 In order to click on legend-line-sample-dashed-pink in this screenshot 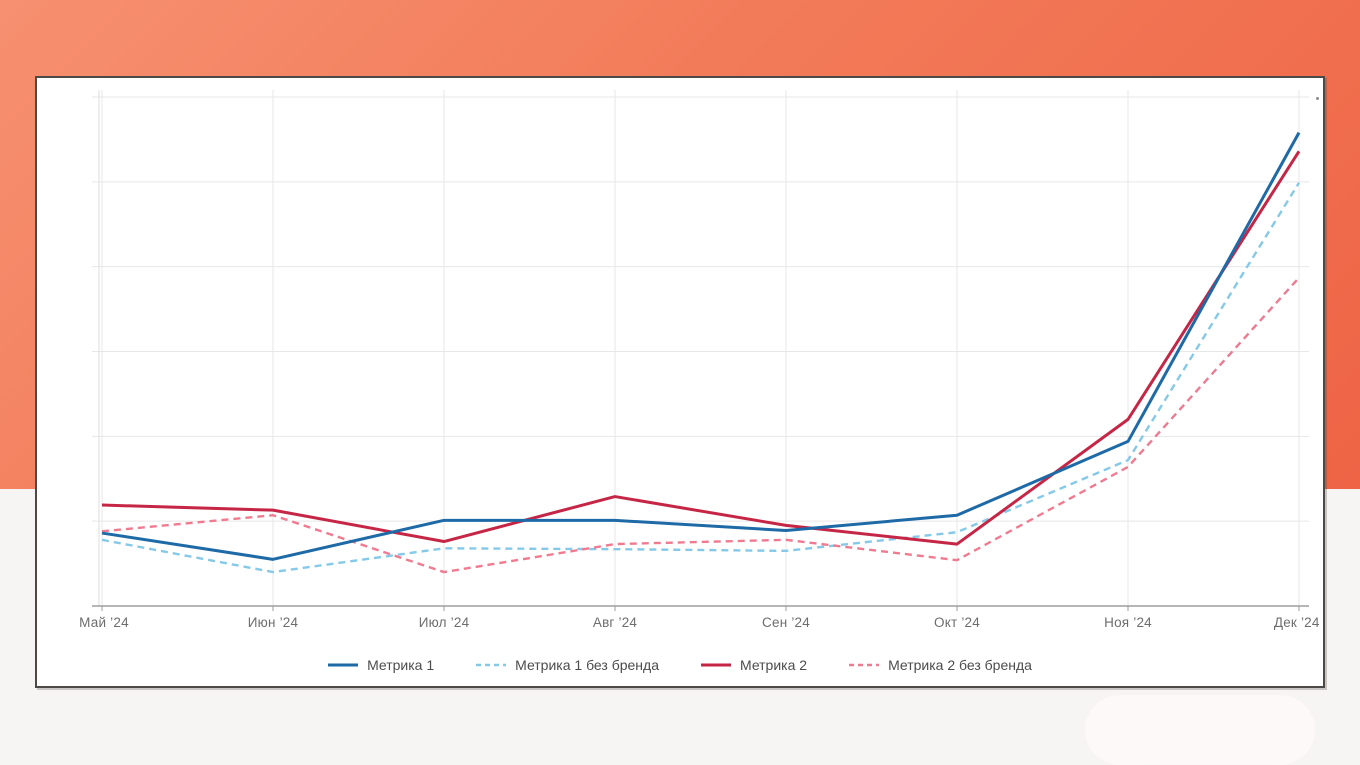, I will do `click(864, 665)`.